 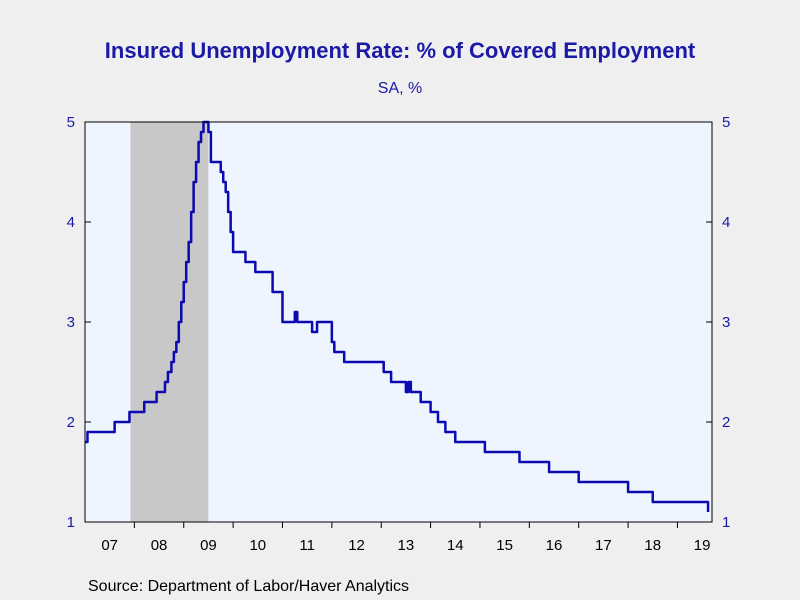 What do you see at coordinates (257, 545) in the screenshot?
I see `x-tick-label: 10` at bounding box center [257, 545].